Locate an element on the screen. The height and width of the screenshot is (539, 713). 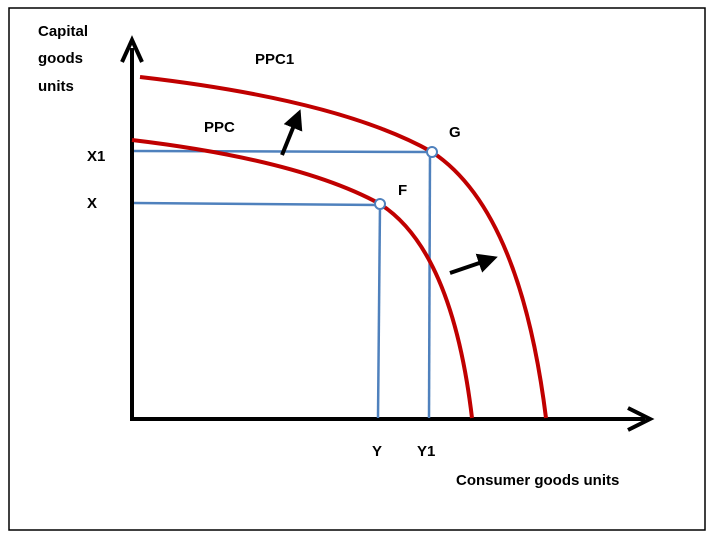
y-axis-label: goods is located at coordinates (60, 58).